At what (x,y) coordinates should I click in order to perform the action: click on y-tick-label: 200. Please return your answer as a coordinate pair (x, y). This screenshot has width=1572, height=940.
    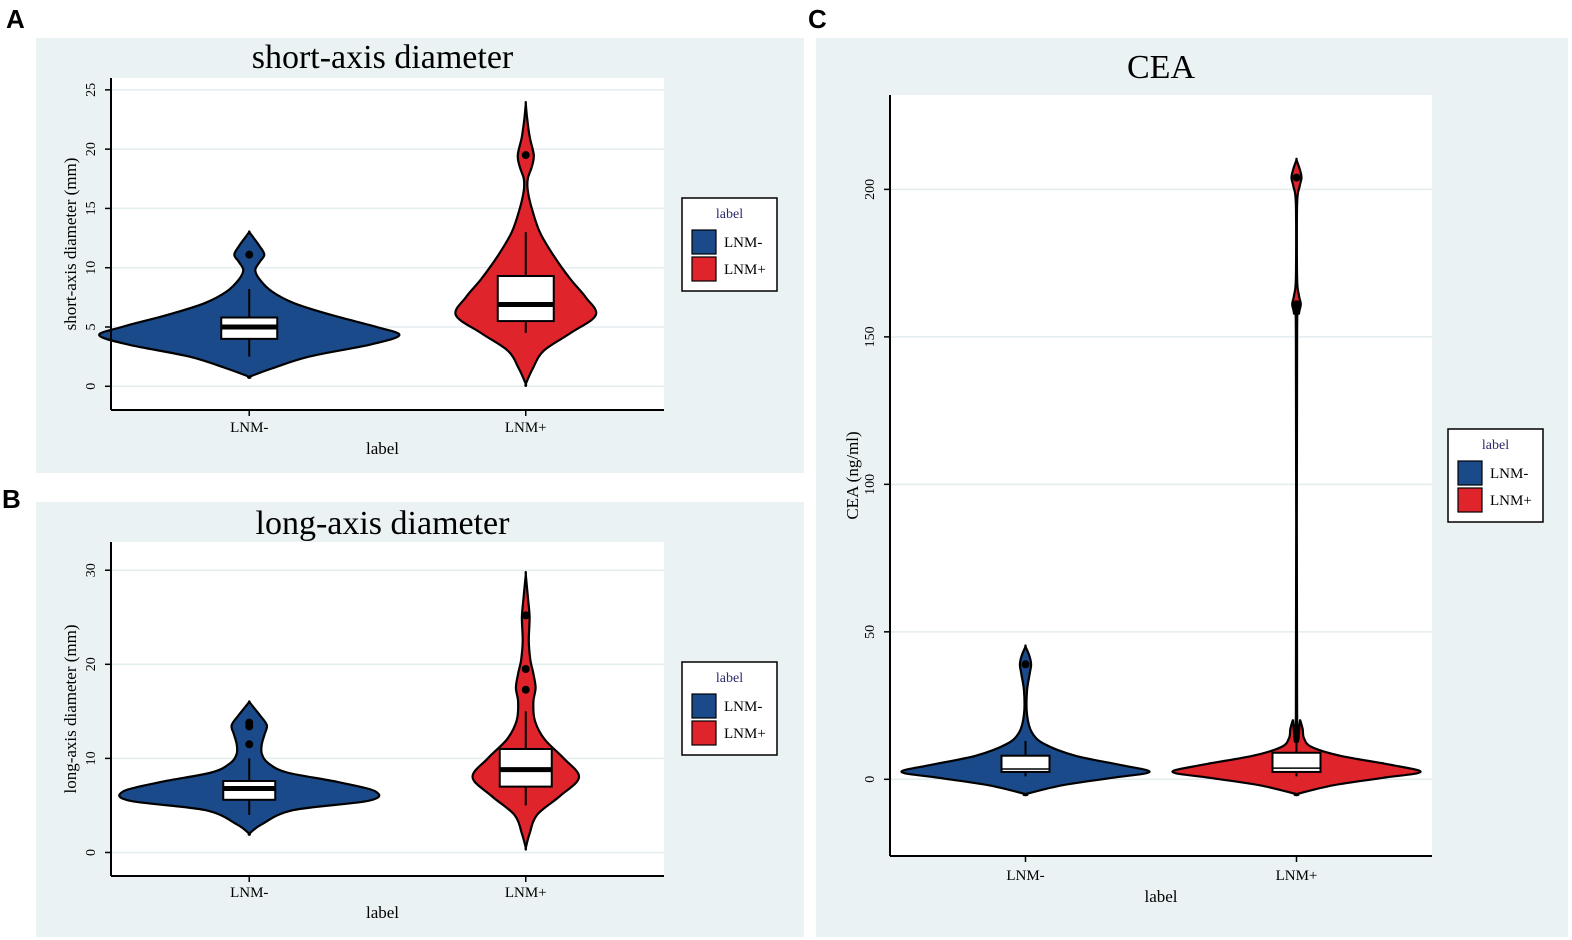
    Looking at the image, I should click on (870, 189).